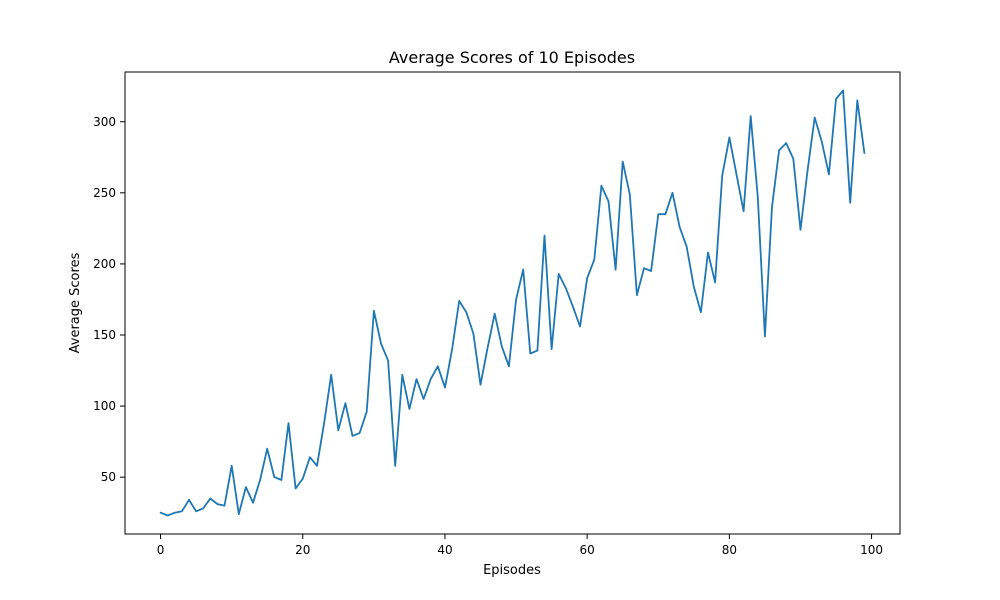 The image size is (1000, 600). What do you see at coordinates (108, 477) in the screenshot?
I see `y-tick-label: 50` at bounding box center [108, 477].